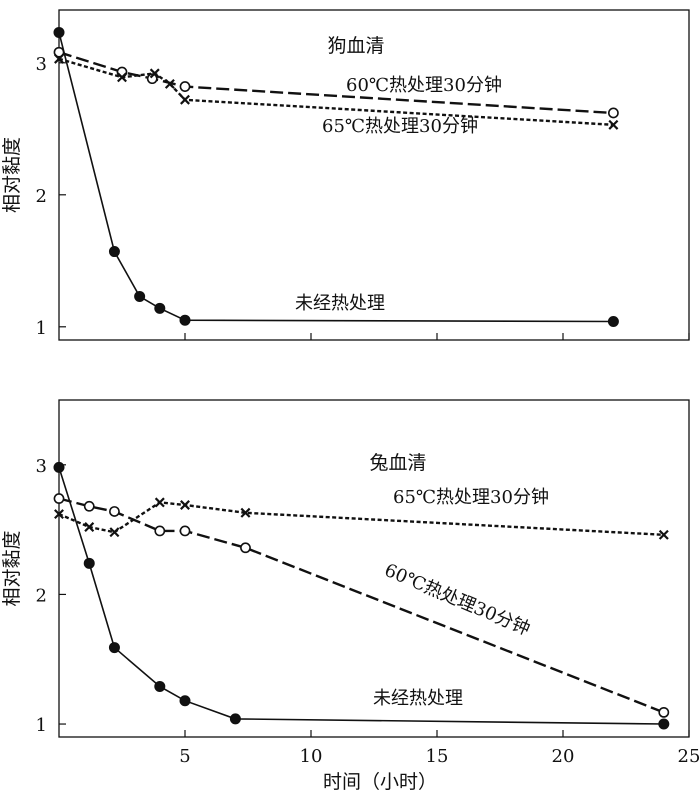  Describe the element at coordinates (355, 46) in the screenshot. I see `chart-title: 狗血清` at that location.